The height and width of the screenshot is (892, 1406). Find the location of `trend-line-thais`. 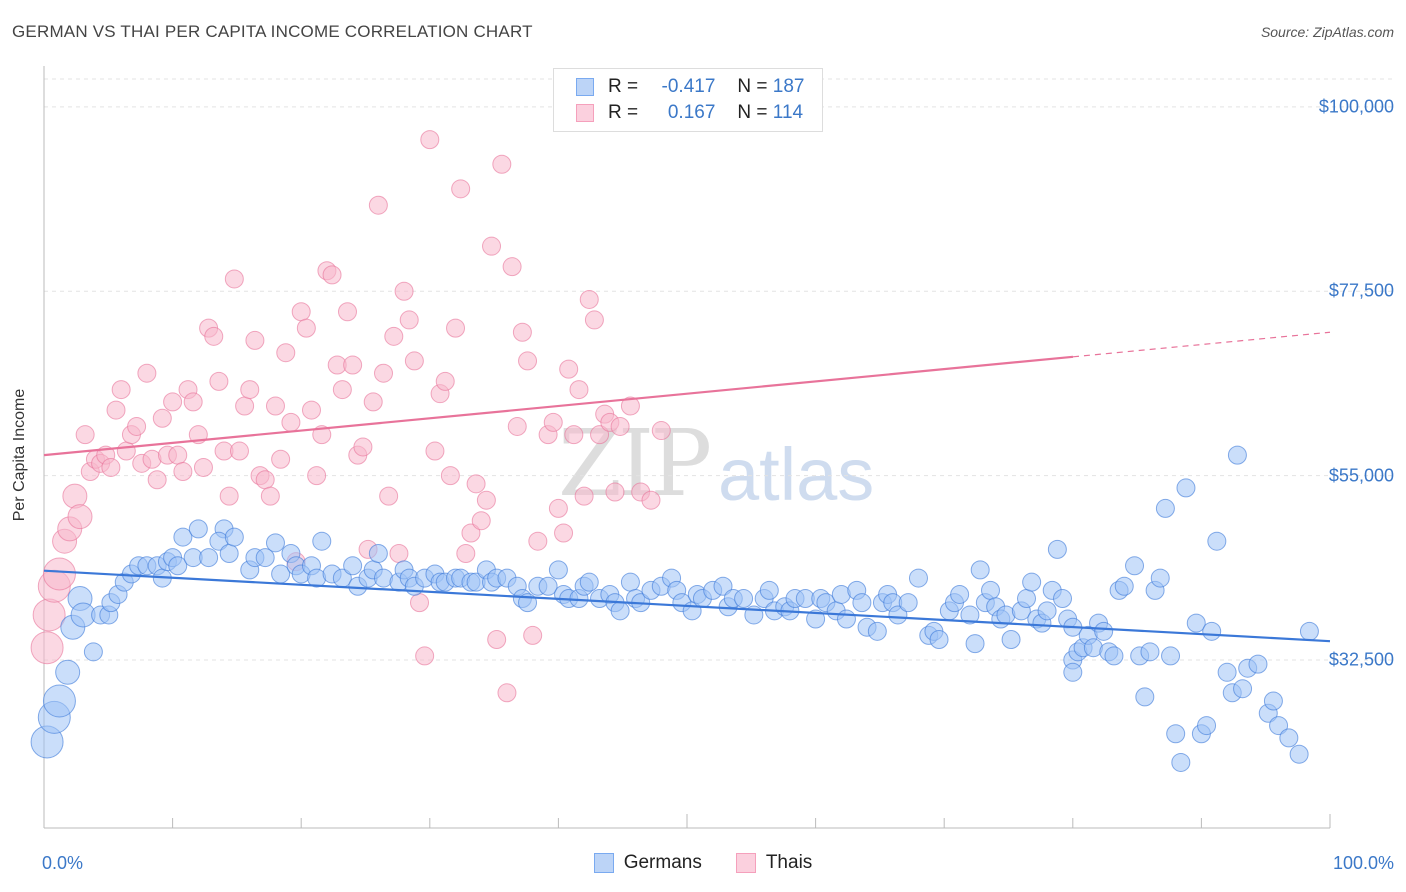

trend-line-thais is located at coordinates (558, 406).